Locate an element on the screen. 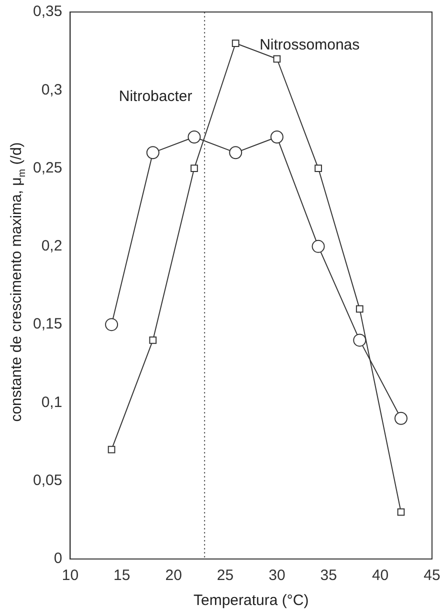 Image resolution: width=446 pixels, height=616 pixels. y-tick-label: 0,1 is located at coordinates (51, 402).